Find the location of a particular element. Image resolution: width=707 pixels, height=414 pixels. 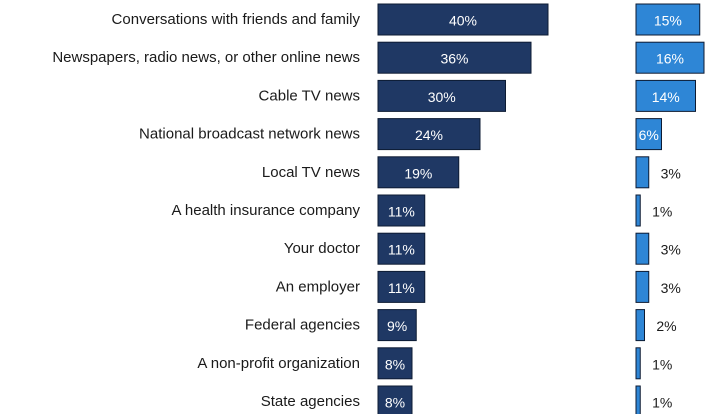

data-label-series-1: 24% is located at coordinates (429, 135).